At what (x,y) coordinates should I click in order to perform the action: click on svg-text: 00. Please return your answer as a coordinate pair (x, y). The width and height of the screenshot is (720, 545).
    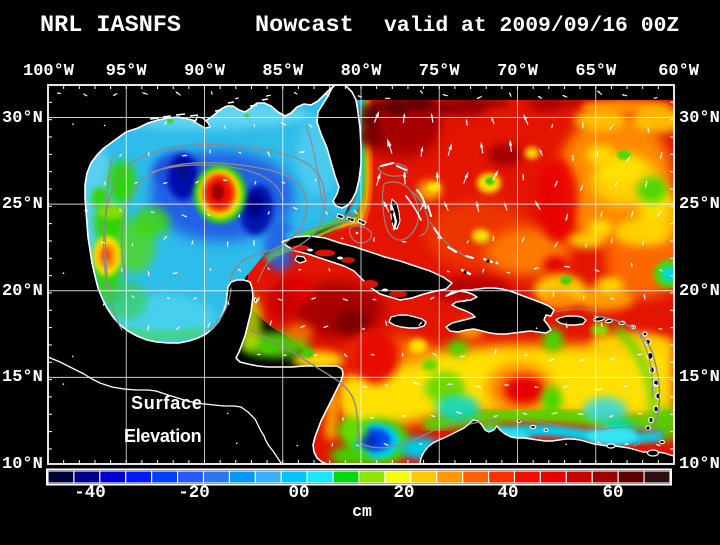
    Looking at the image, I should click on (298, 493).